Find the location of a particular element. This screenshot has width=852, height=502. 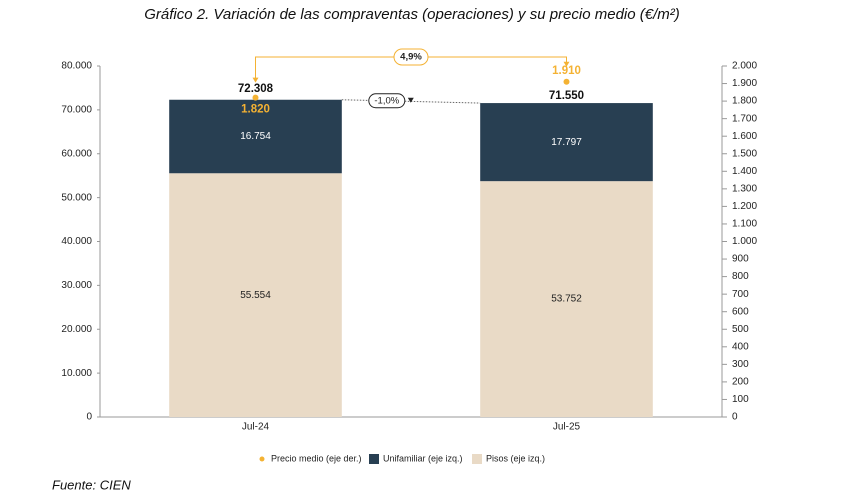

change-label: 4,9% is located at coordinates (411, 57).